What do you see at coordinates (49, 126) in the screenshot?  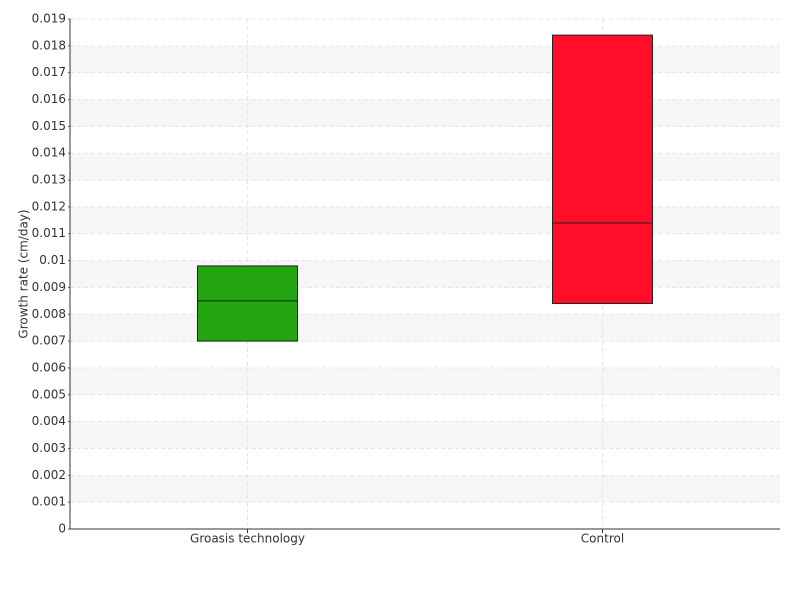 I see `y-tick-label: 0.015` at bounding box center [49, 126].